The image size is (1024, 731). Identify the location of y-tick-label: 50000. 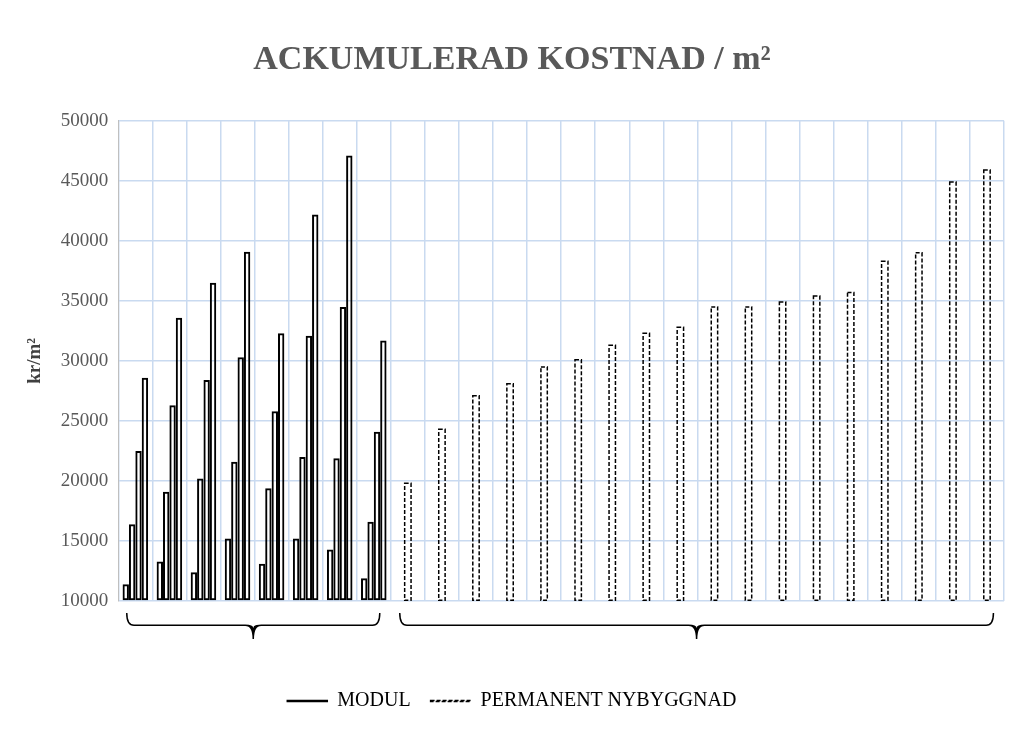
(84, 119).